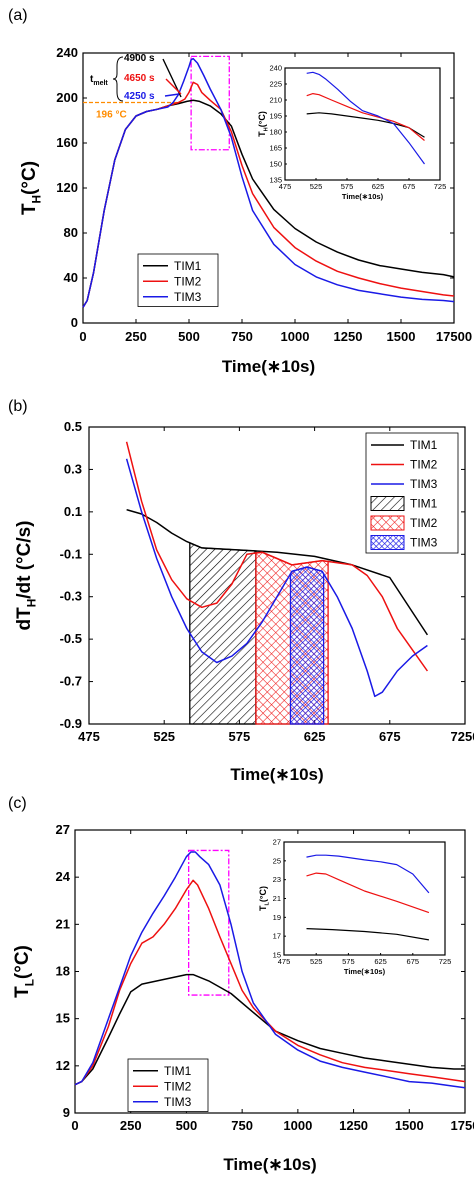 This screenshot has width=474, height=1179. I want to click on b-legend-hatch-label-tim1: TIM1, so click(424, 504).